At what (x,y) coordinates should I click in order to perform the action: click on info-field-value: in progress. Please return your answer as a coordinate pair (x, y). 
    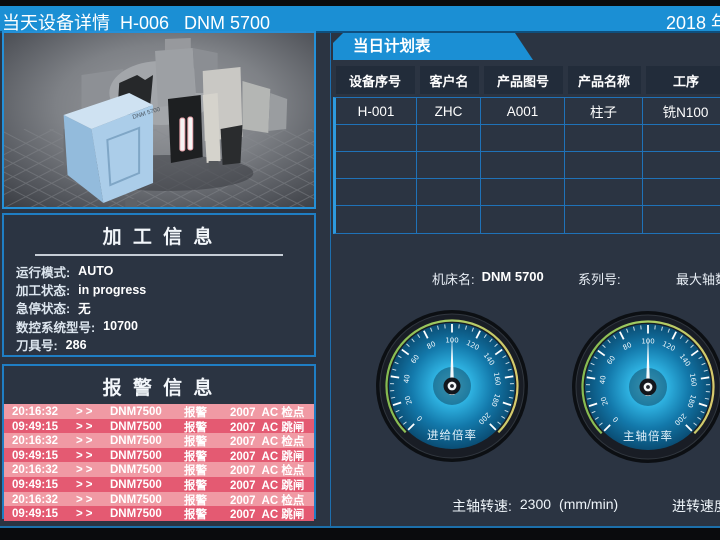
    Looking at the image, I should click on (112, 289).